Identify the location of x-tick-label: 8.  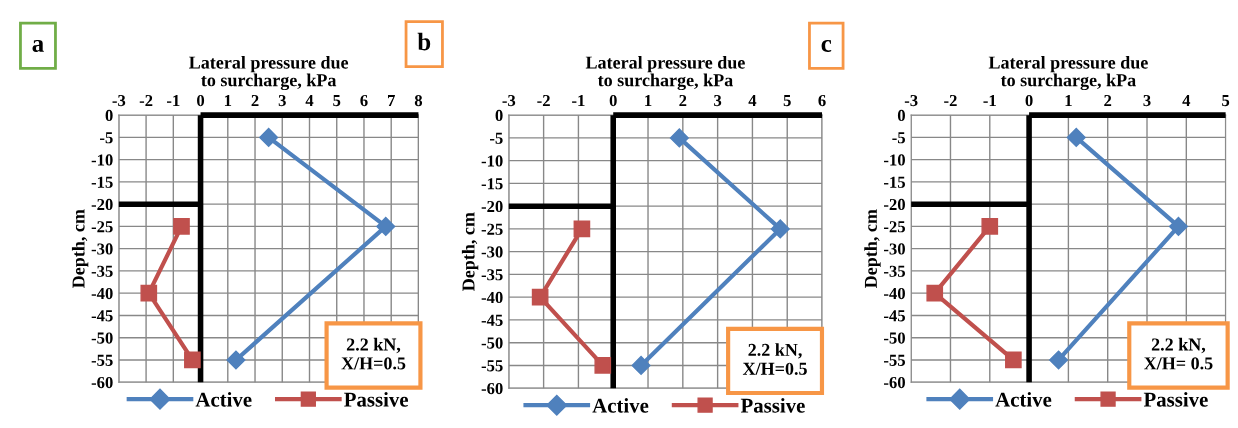
(418, 100).